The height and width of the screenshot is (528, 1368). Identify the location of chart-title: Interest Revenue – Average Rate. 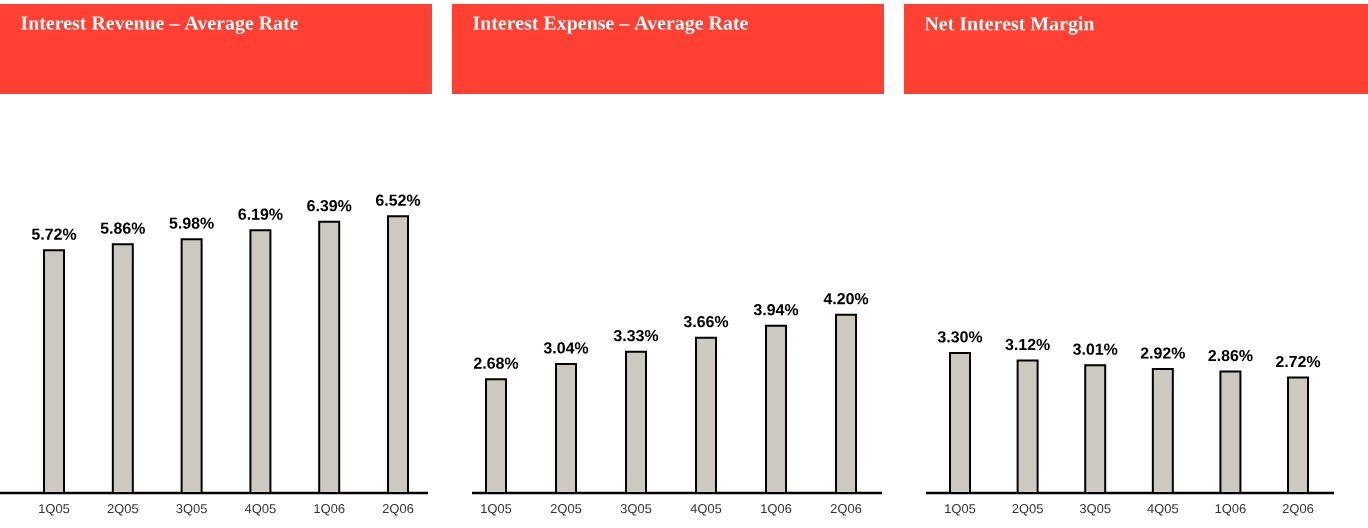
(160, 25).